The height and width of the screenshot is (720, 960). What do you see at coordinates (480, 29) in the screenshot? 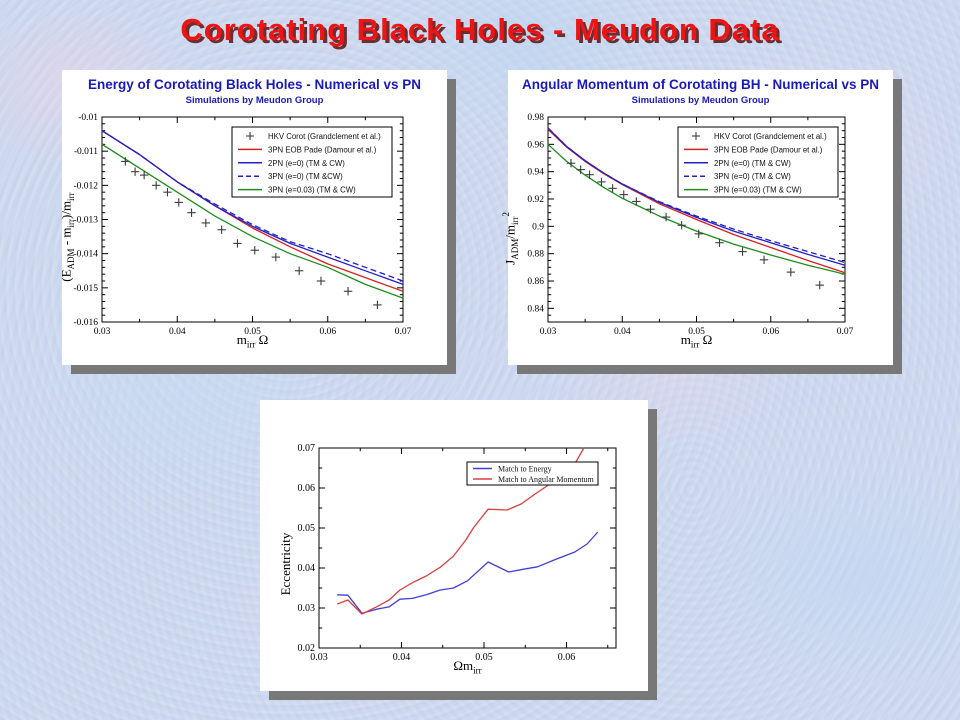
I see `slide-title: Corotating Black Holes - Meudon Data` at bounding box center [480, 29].